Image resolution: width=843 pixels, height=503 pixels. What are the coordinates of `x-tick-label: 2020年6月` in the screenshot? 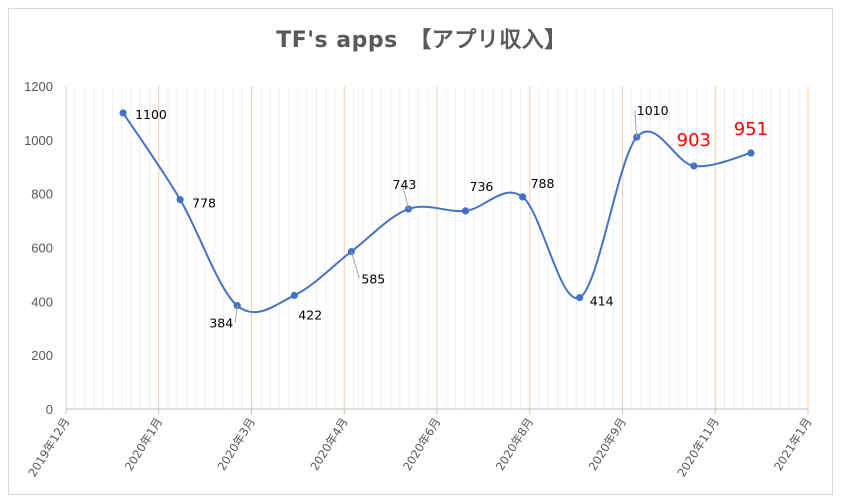 It's located at (421, 444).